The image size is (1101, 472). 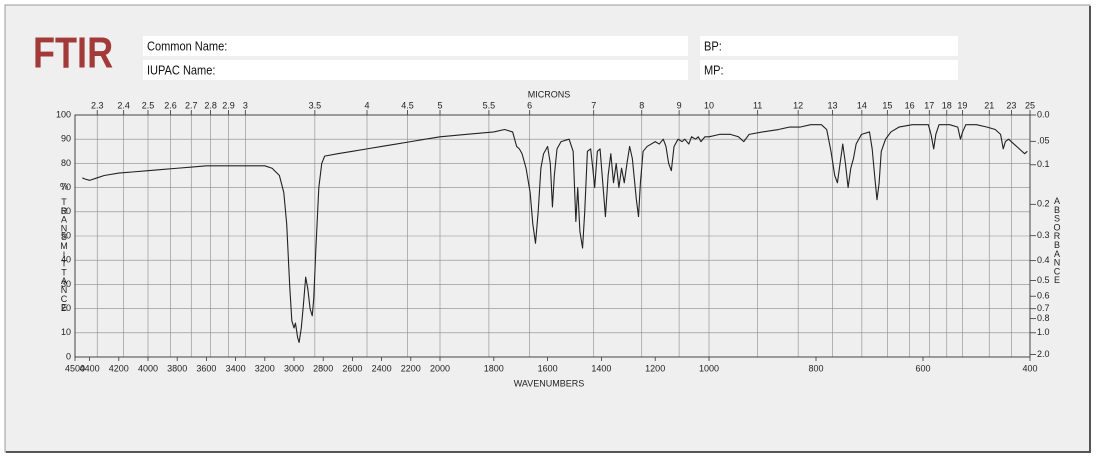 I want to click on x-tick-label: 4200, so click(x=119, y=368).